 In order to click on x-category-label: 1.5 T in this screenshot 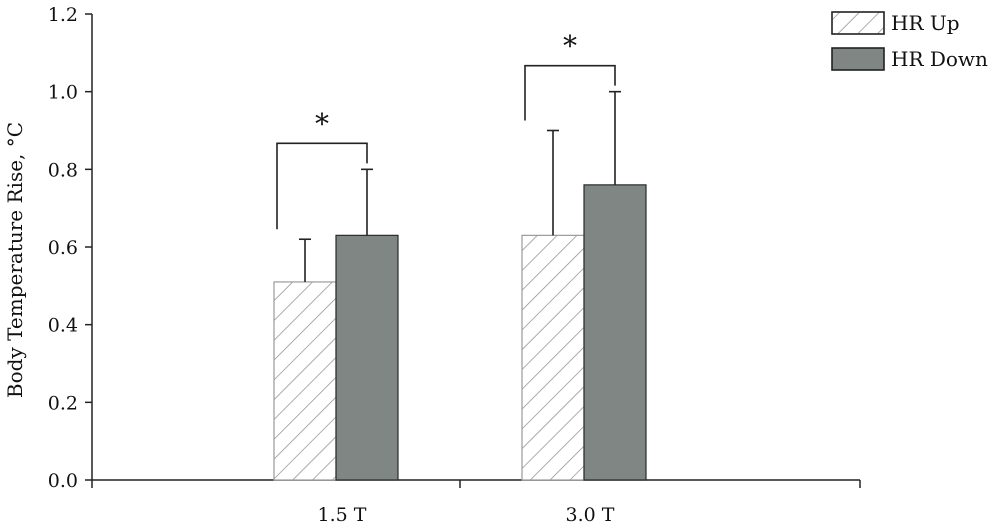, I will do `click(342, 515)`.